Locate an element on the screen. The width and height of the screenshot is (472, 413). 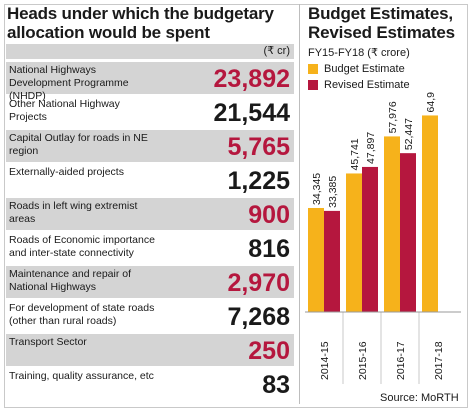
chart-subtitle: FY15-FY18 (₹ crore) is located at coordinates (359, 53).